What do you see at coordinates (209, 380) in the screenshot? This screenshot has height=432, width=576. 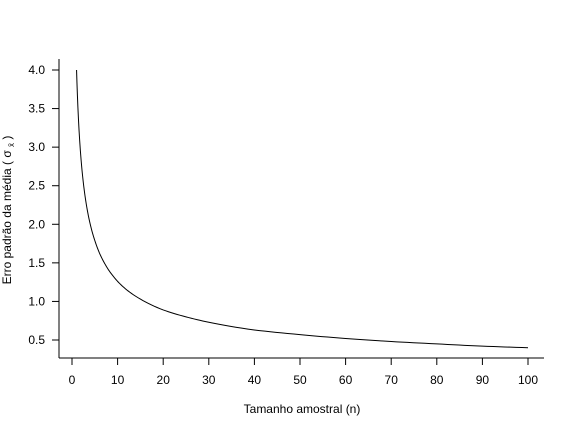 I see `x-tick-label: 30` at bounding box center [209, 380].